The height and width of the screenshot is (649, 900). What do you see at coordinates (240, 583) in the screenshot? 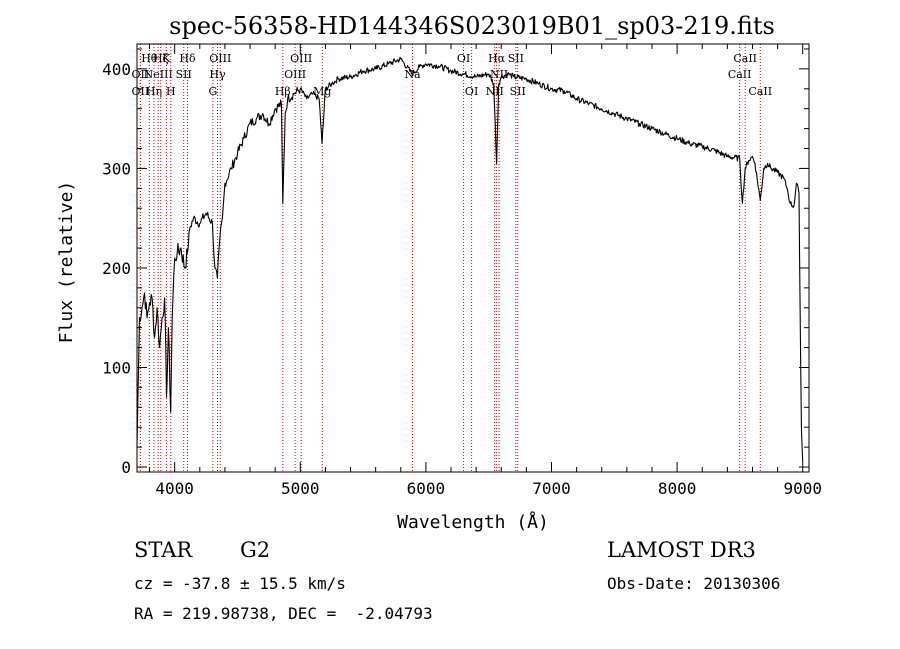
I see `redshift-text: cz = -37.8 ± 15.5 km/s` at bounding box center [240, 583].